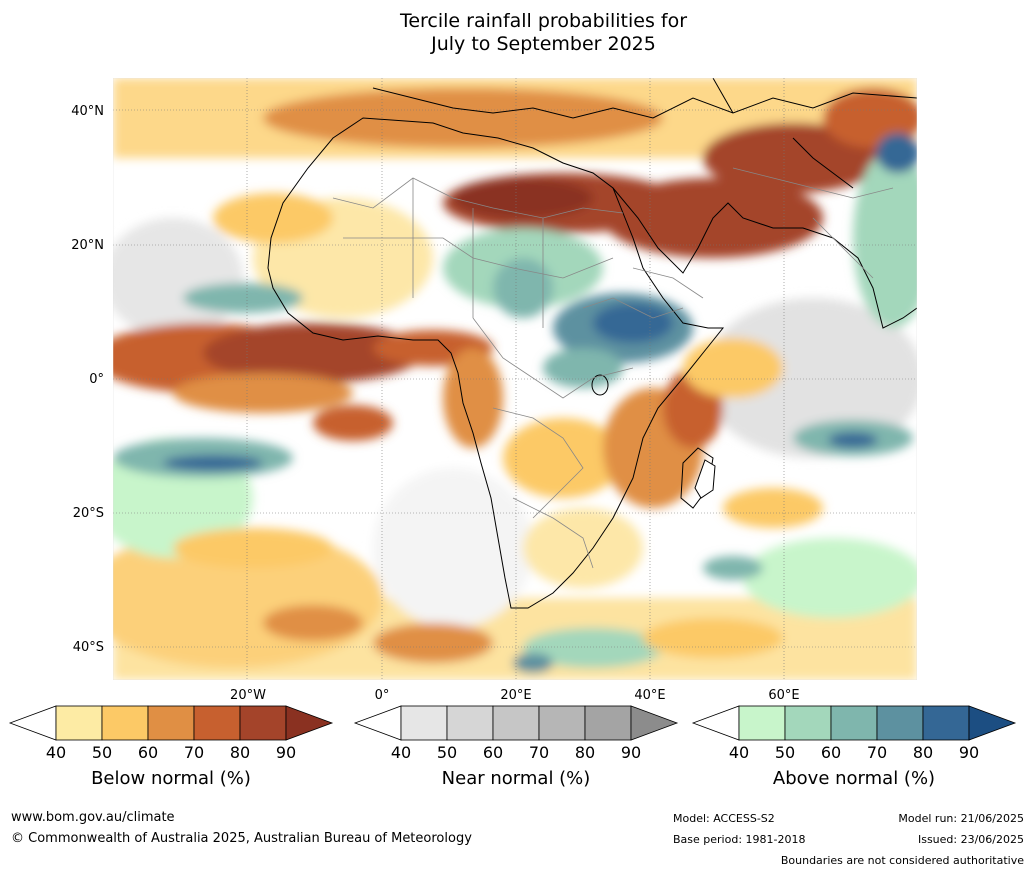 The image size is (1035, 873). Describe the element at coordinates (88, 513) in the screenshot. I see `lat-label-20s: 20°S` at that location.